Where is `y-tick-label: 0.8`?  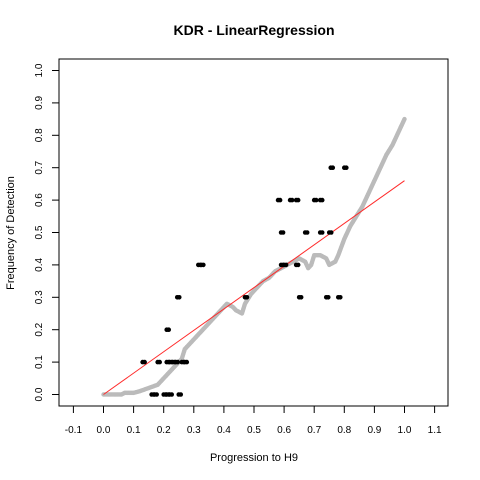 y-tick-label: 0.8 is located at coordinates (39, 135).